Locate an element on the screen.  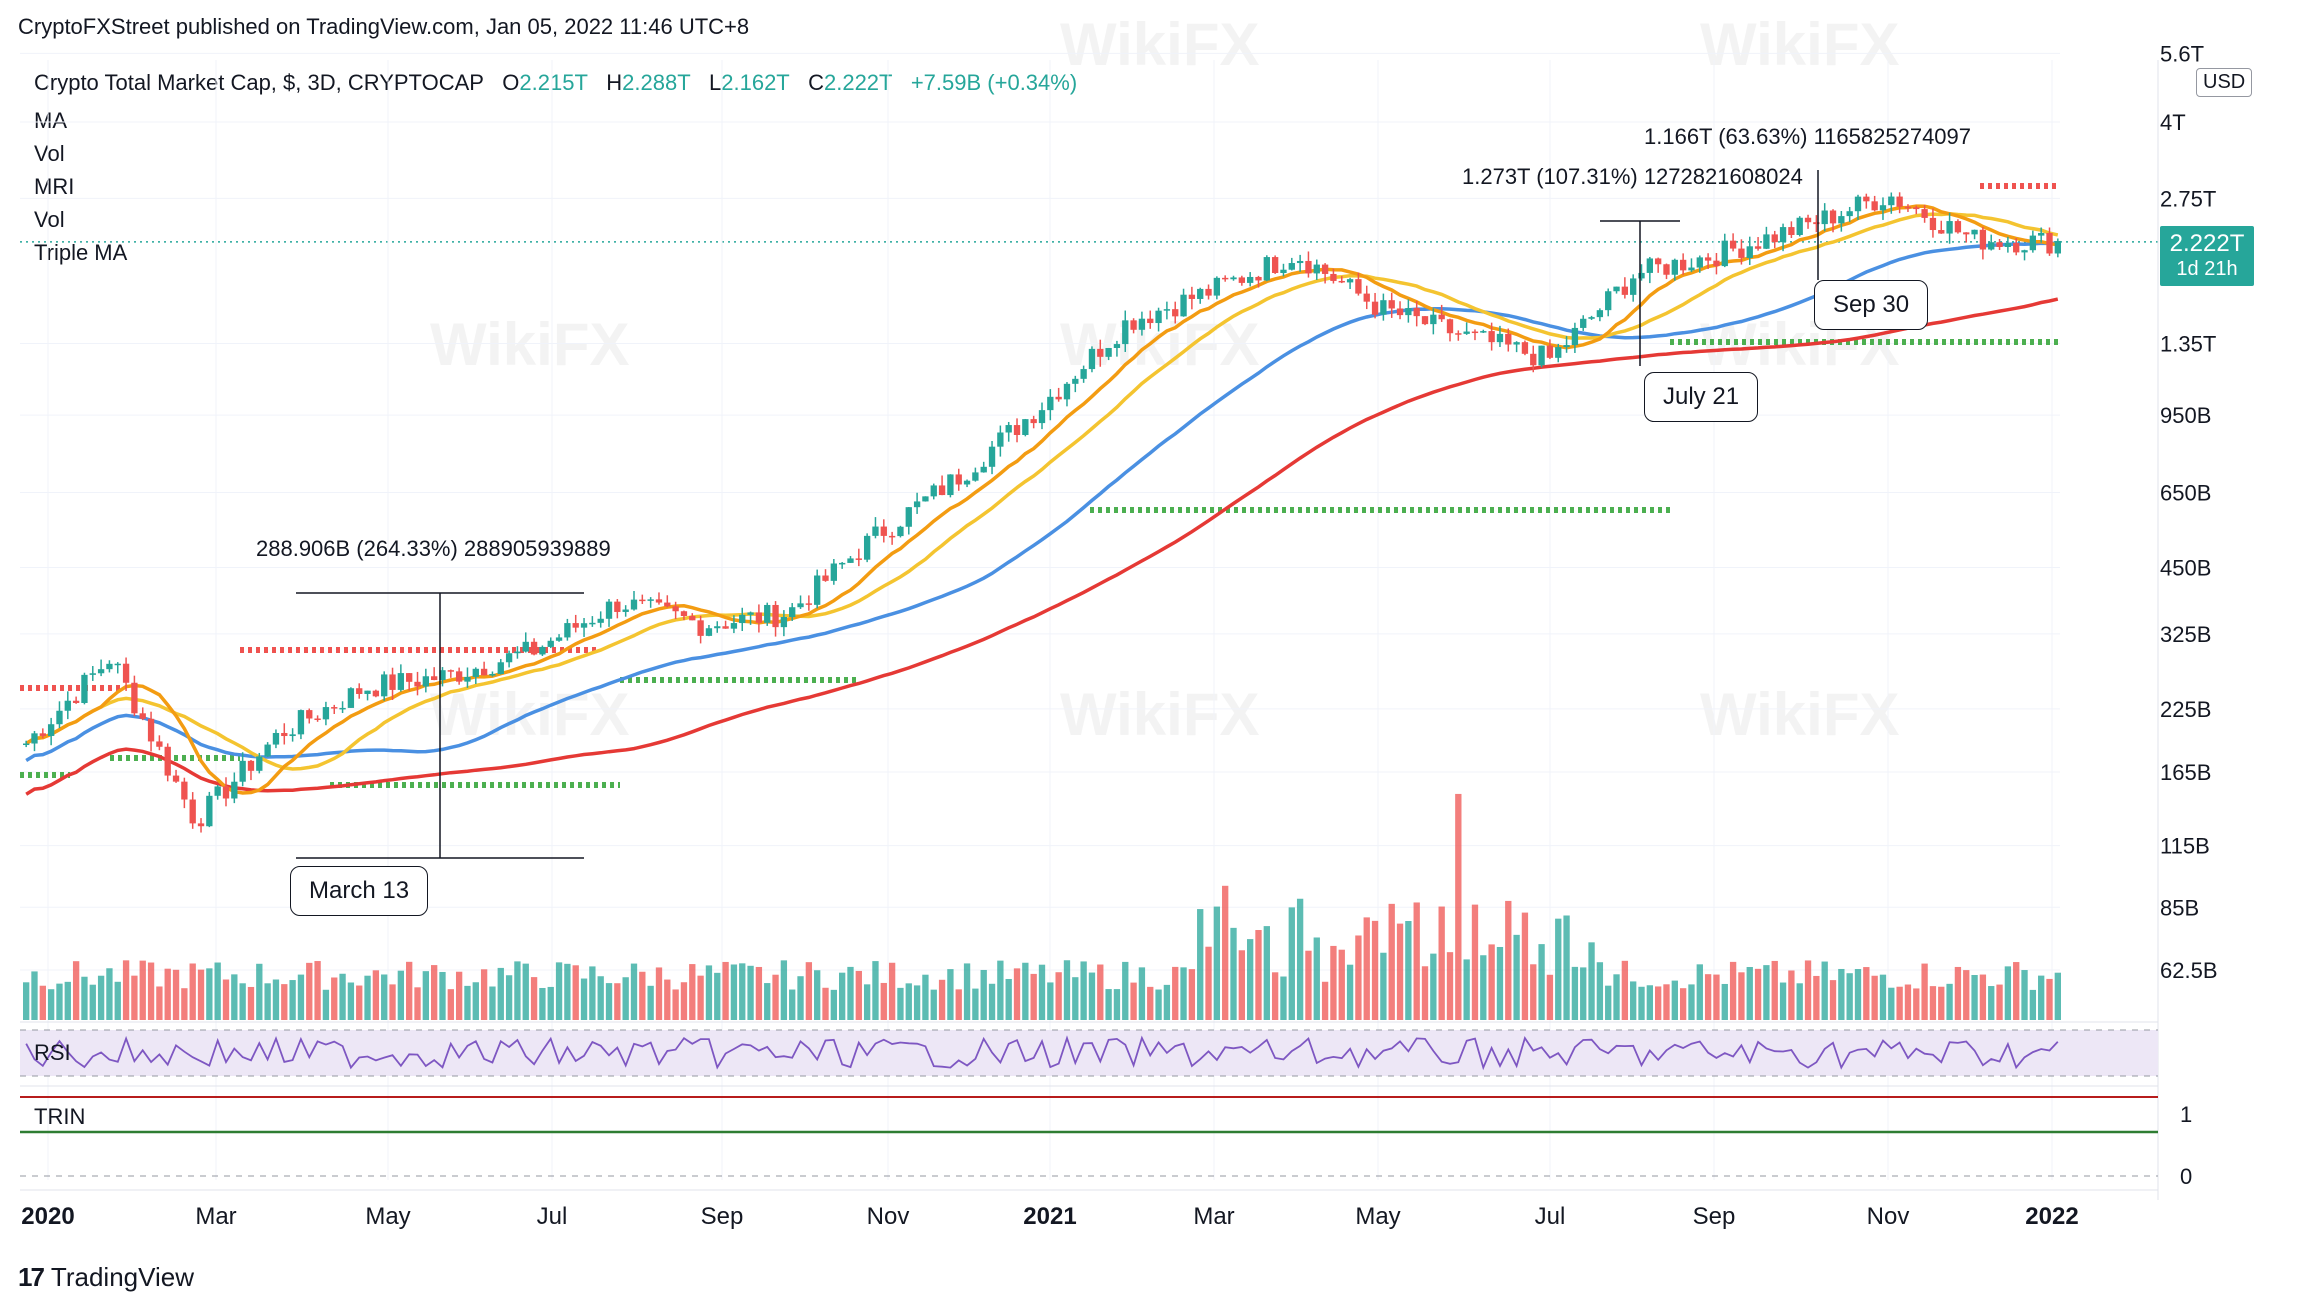
y-tick-label: 2.75T is located at coordinates (2188, 198).